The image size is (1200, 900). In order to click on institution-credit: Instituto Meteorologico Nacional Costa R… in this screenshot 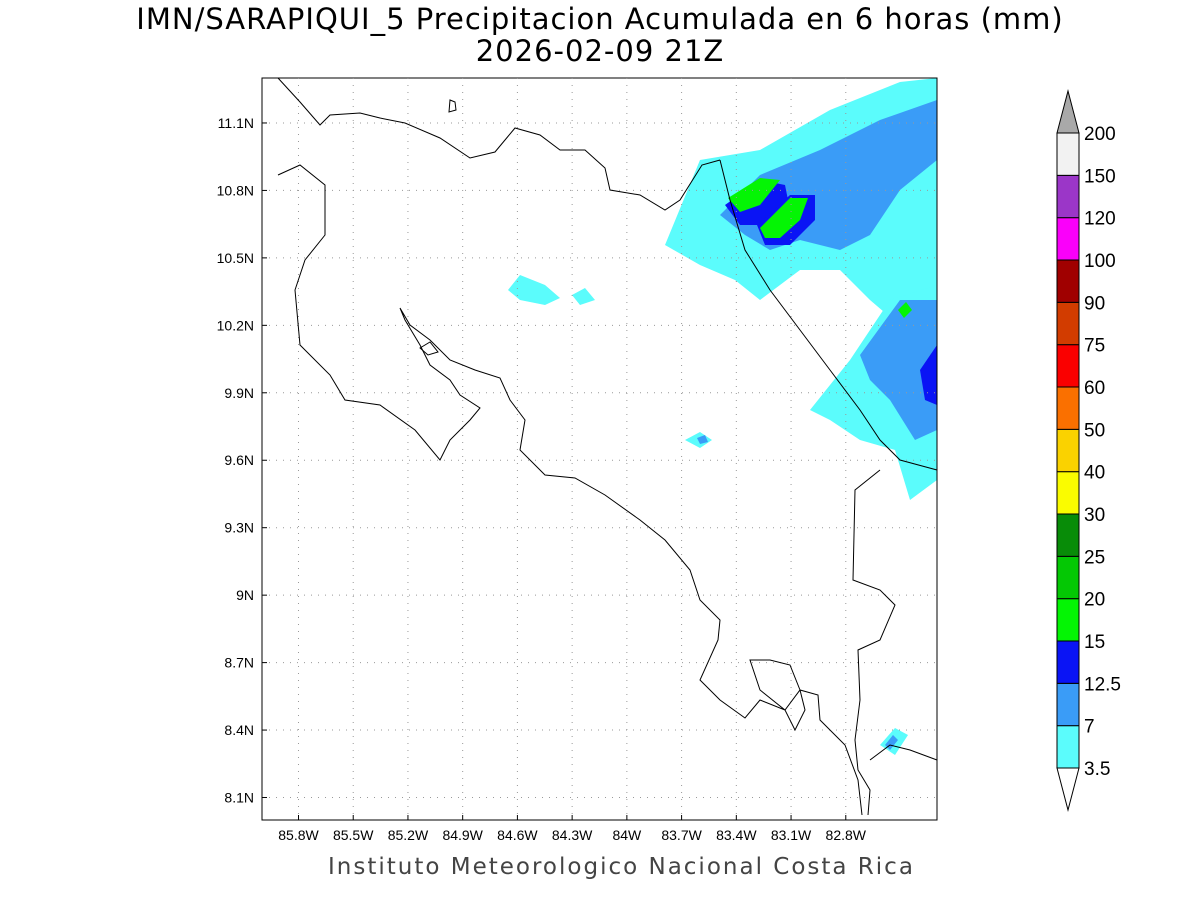, I will do `click(621, 867)`.